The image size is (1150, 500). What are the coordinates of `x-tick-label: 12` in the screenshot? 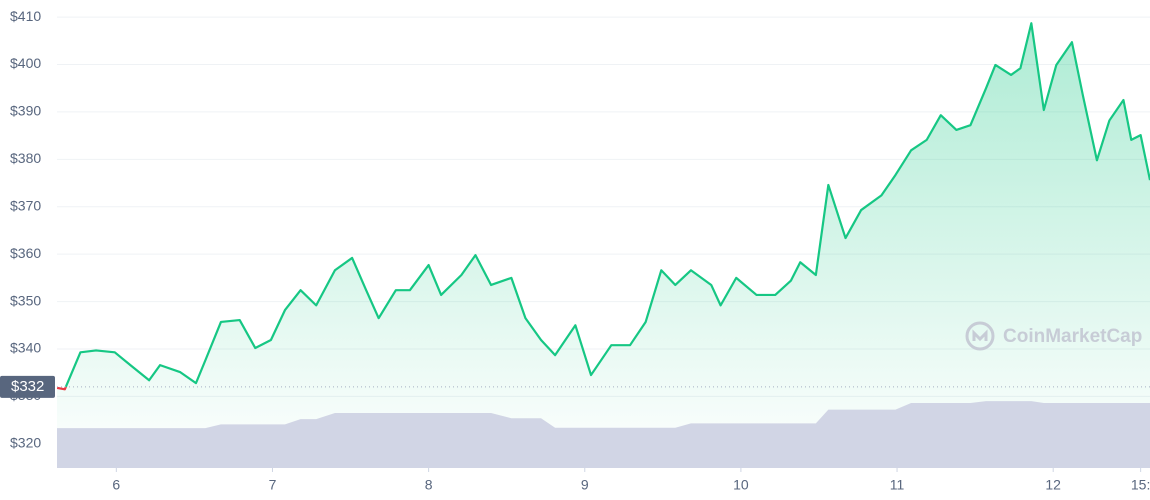 It's located at (1053, 485).